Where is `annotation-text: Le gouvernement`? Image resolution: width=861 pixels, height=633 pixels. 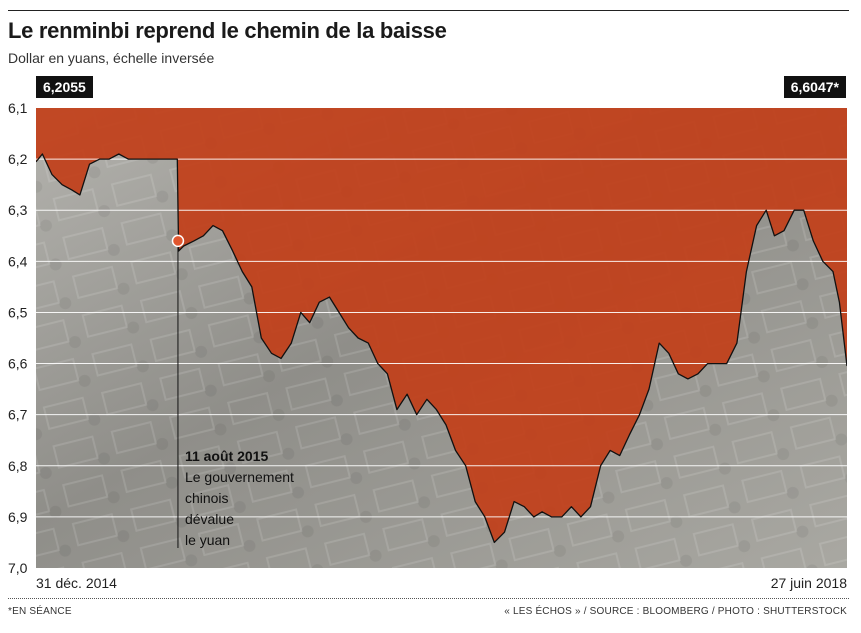
annotation-text: Le gouvernement is located at coordinates (239, 477).